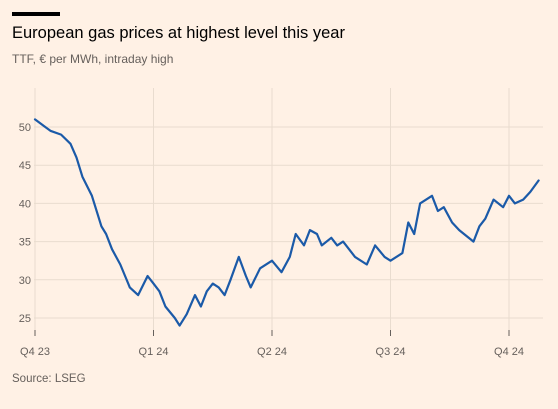 The width and height of the screenshot is (558, 409). What do you see at coordinates (25, 281) in the screenshot?
I see `y-tick-label: 30` at bounding box center [25, 281].